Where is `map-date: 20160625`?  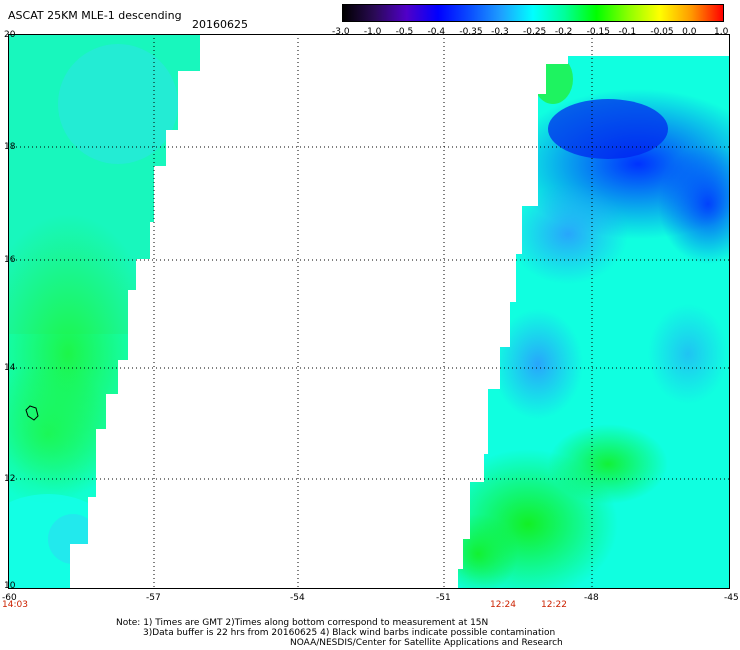
map-date: 20160625 is located at coordinates (220, 24).